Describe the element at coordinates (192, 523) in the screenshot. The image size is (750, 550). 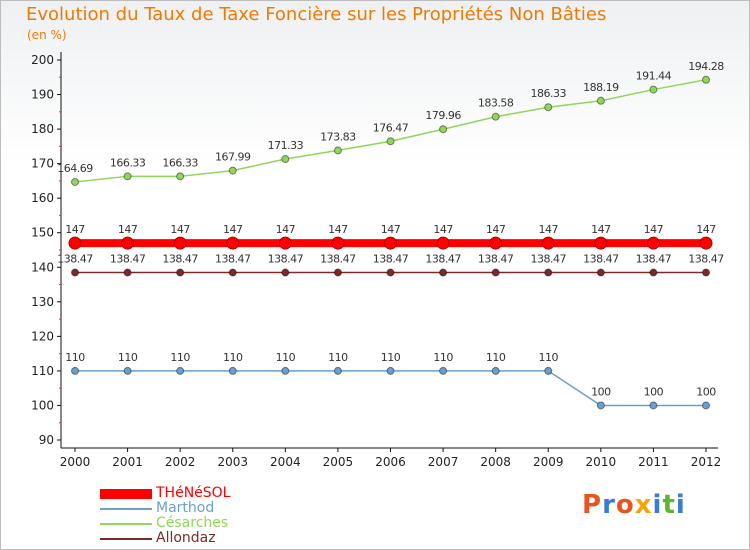
I see `legend-label: Césarches` at that location.